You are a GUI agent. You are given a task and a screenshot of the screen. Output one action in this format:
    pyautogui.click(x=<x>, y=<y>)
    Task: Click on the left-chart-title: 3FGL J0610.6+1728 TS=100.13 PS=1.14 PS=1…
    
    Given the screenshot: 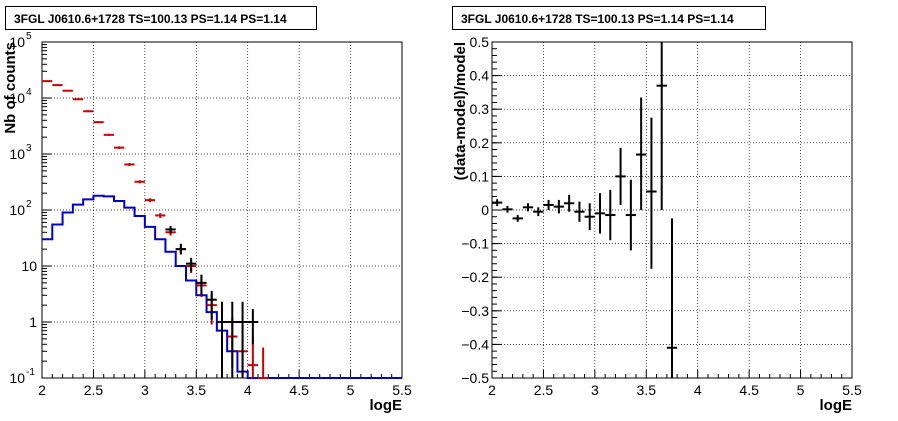 What is the action you would take?
    pyautogui.click(x=161, y=18)
    